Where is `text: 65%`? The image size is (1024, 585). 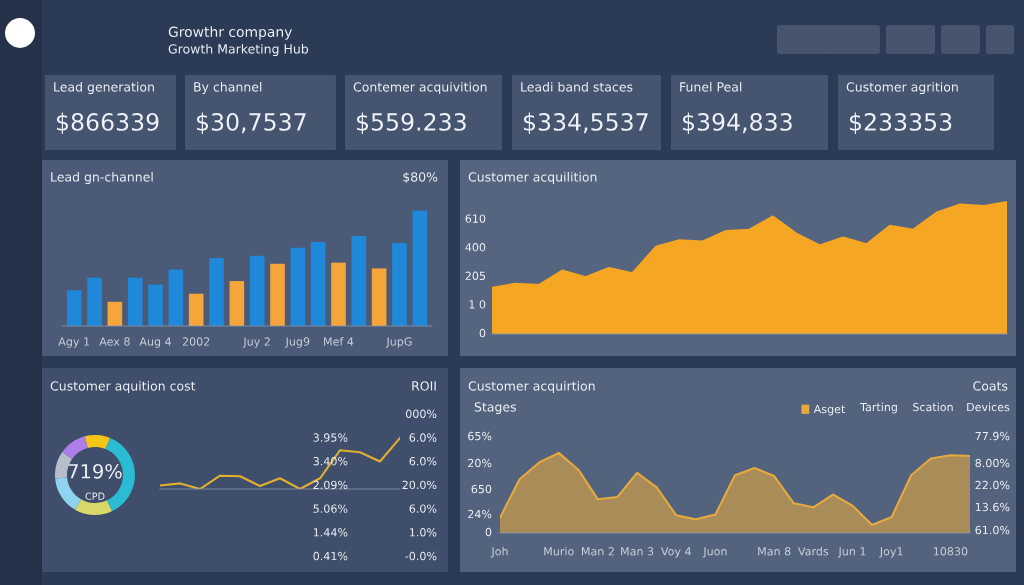
text: 65% is located at coordinates (480, 436).